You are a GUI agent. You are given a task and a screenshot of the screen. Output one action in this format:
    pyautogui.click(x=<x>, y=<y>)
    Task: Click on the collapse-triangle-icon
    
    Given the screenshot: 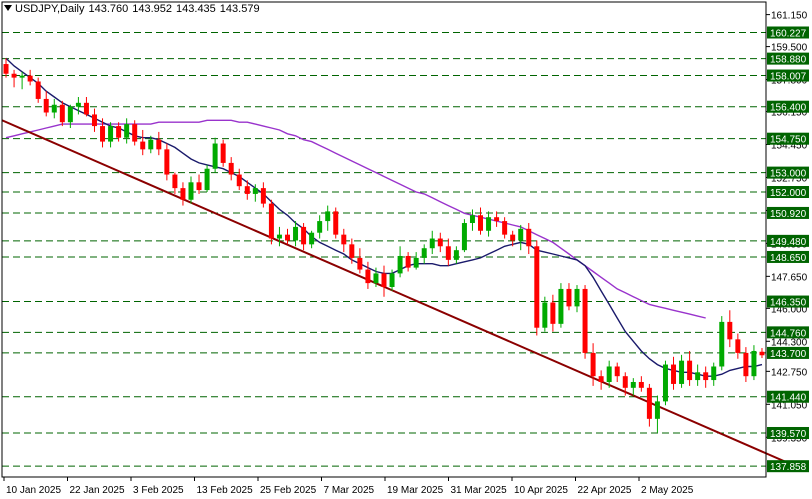 What is the action you would take?
    pyautogui.click(x=8, y=8)
    